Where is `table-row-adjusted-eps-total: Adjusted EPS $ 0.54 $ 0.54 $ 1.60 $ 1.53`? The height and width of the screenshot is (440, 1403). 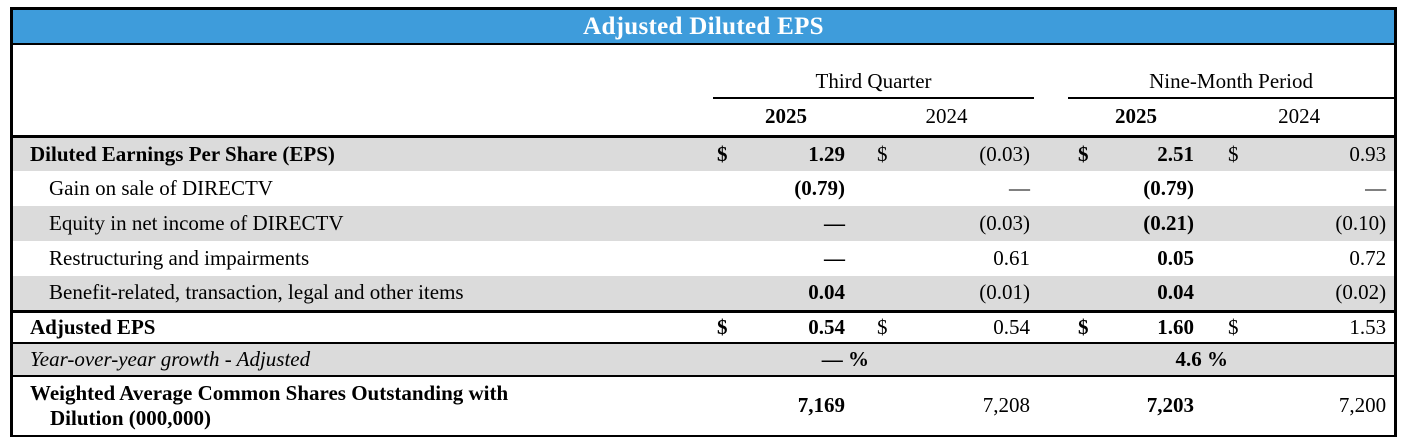 table-row-adjusted-eps-total: Adjusted EPS $ 0.54 $ 0.54 $ 1.60 $ 1.53 is located at coordinates (704, 327).